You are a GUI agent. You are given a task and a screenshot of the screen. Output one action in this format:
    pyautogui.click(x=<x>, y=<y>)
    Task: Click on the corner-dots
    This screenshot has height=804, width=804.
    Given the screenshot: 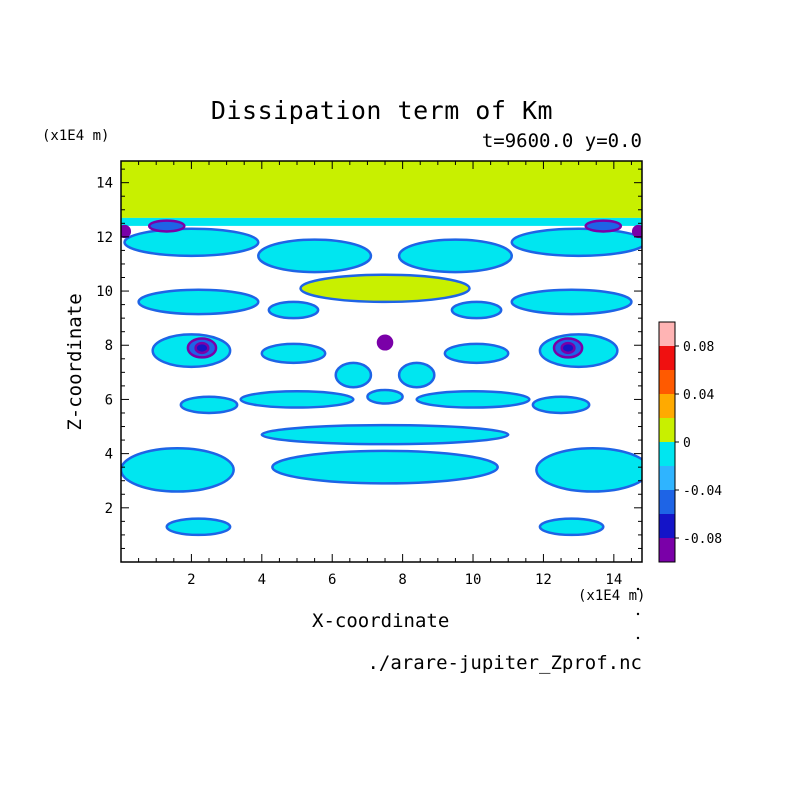 What is the action you would take?
    pyautogui.click(x=638, y=613)
    